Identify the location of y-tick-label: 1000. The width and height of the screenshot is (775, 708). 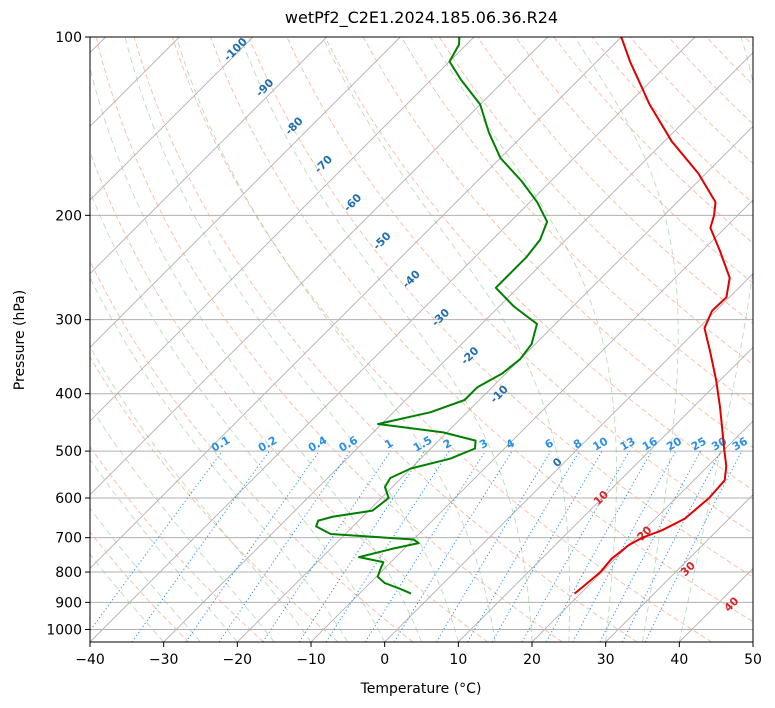
(64, 630).